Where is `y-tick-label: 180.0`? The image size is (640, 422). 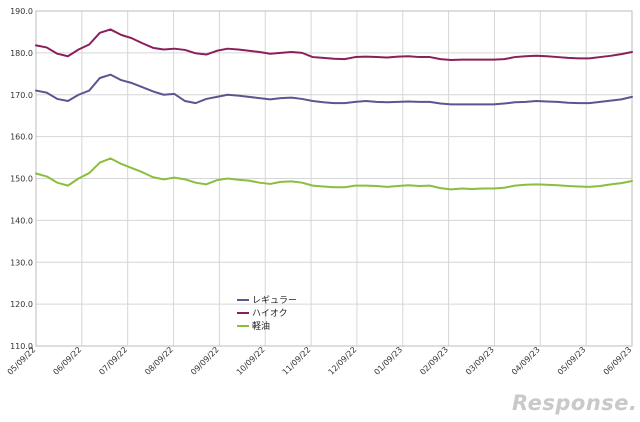 y-tick-label: 180.0 is located at coordinates (21, 53).